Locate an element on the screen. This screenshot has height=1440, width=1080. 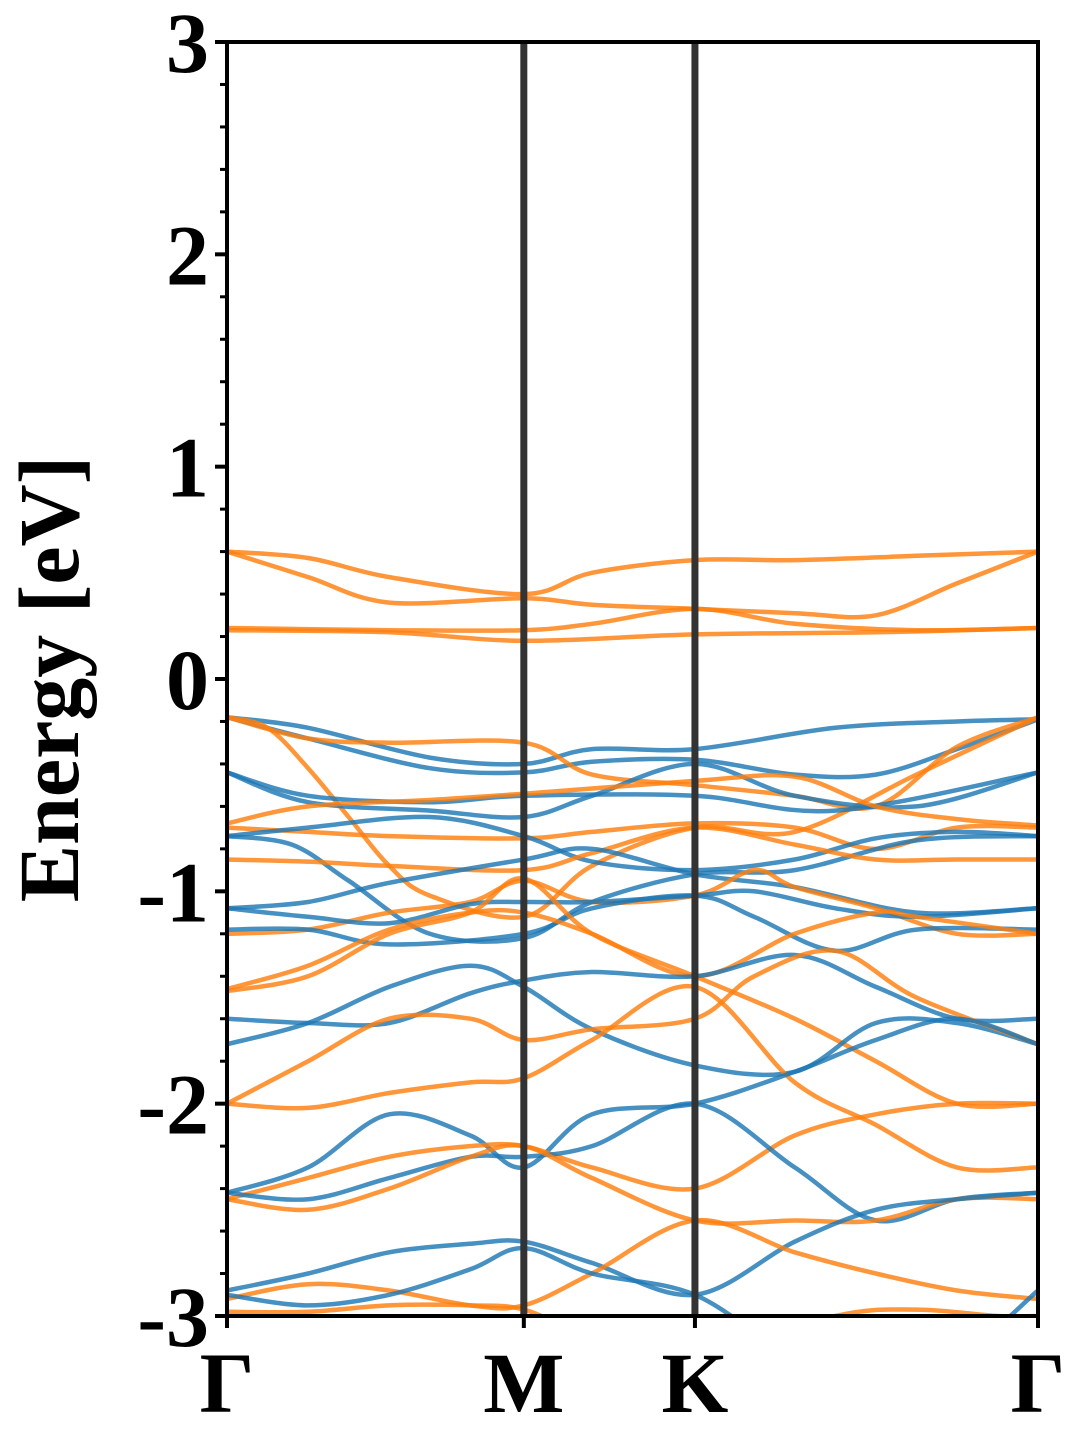
y-tick-label: 1 is located at coordinates (187, 468).